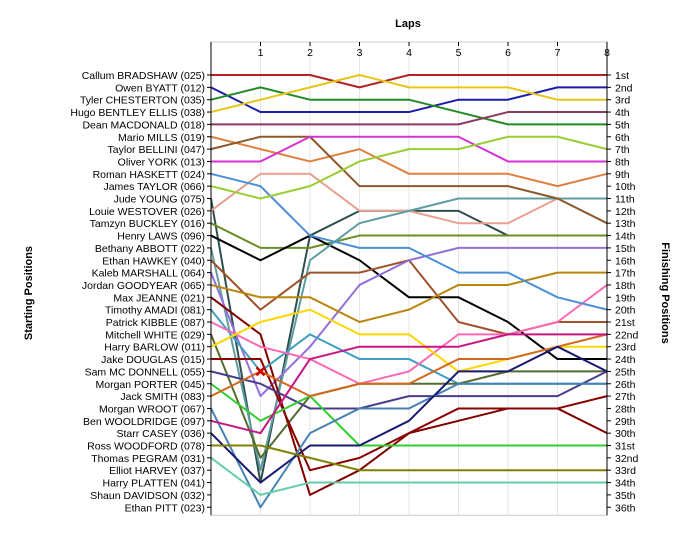  Describe the element at coordinates (143, 286) in the screenshot. I see `starting-position-label: Jordan GOODYEAR (065)` at that location.